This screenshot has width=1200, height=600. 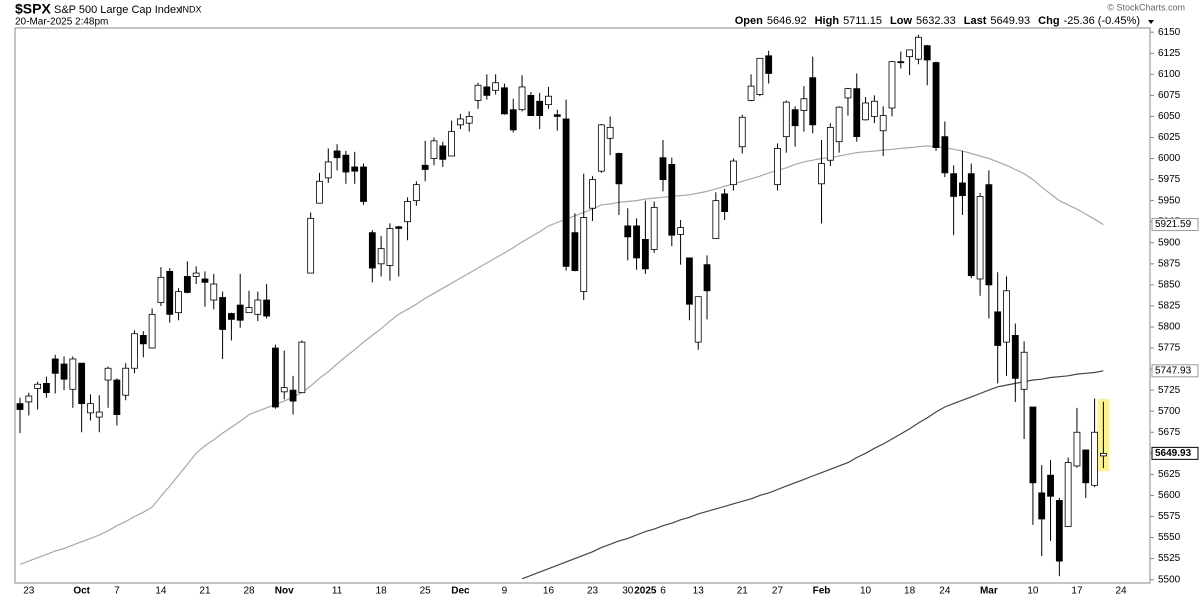 What do you see at coordinates (505, 591) in the screenshot?
I see `x-tick-label: 9` at bounding box center [505, 591].